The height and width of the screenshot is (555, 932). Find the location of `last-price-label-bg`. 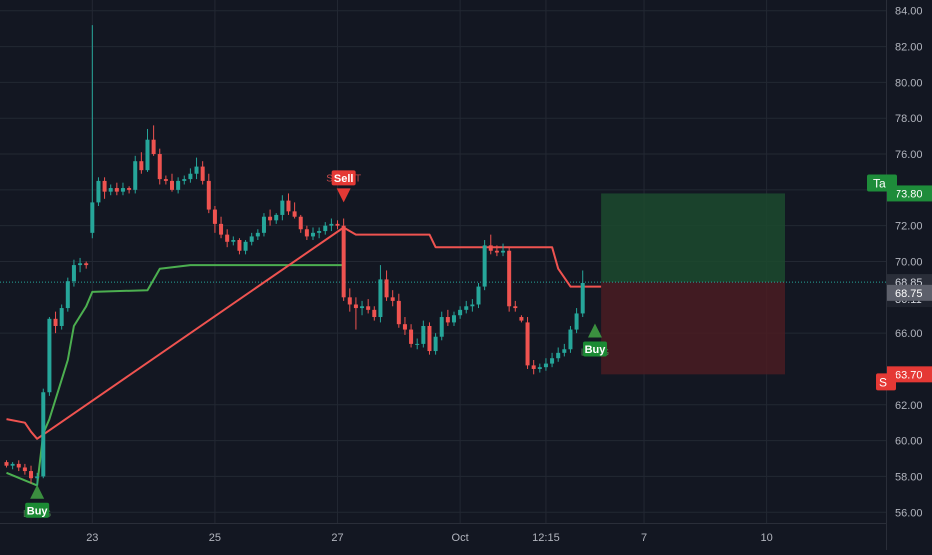

last-price-label-bg is located at coordinates (909, 292).